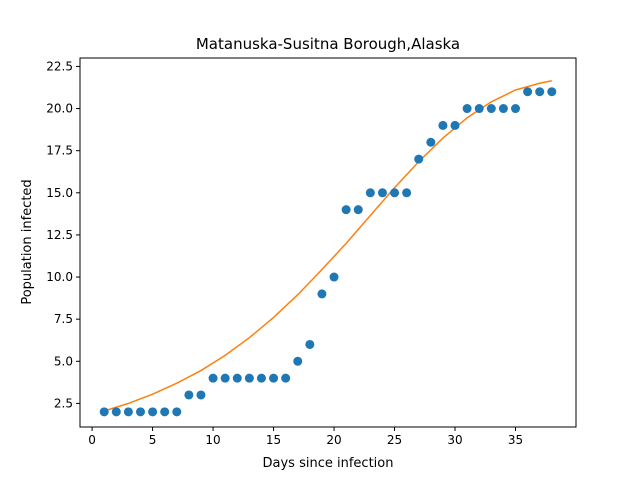  I want to click on y-tick-label: 17.5, so click(59, 151).